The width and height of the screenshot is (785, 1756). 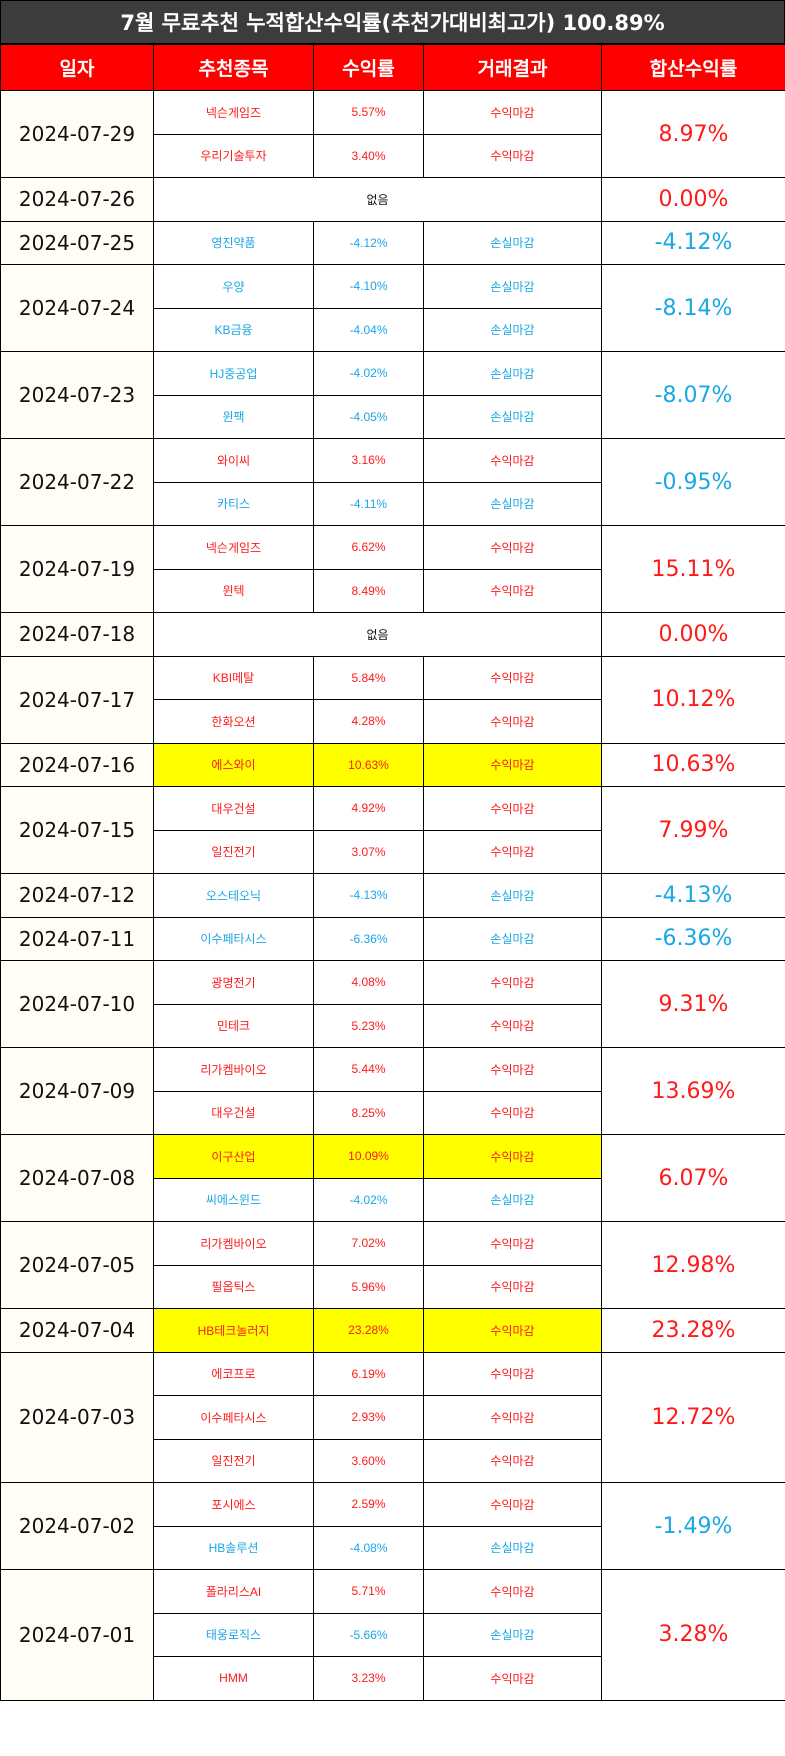 I want to click on table-row: 2024-07-10 광명전기 4.08% 수익마감 9.31%, so click(x=392, y=1004).